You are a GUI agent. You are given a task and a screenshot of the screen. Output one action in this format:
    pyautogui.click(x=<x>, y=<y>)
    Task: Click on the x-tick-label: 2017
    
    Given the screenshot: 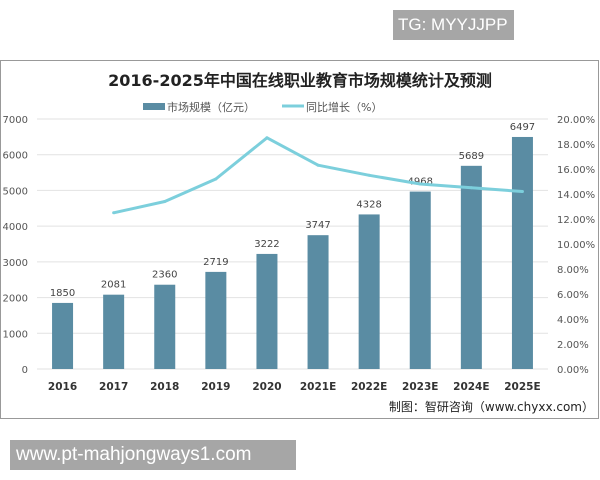 What is the action you would take?
    pyautogui.click(x=113, y=387)
    